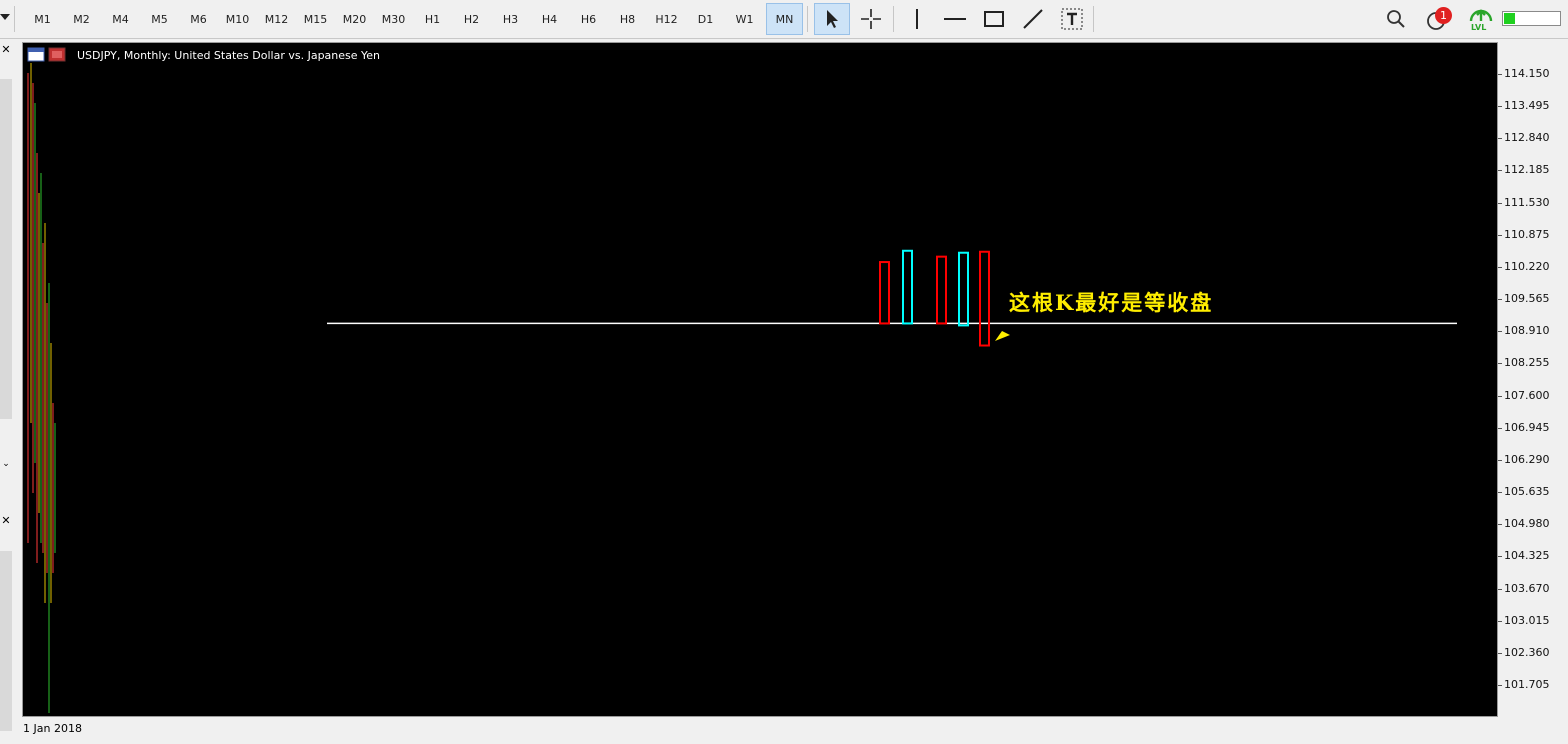 The height and width of the screenshot is (744, 1568). What do you see at coordinates (1531, 18) in the screenshot?
I see `connection-status-bar` at bounding box center [1531, 18].